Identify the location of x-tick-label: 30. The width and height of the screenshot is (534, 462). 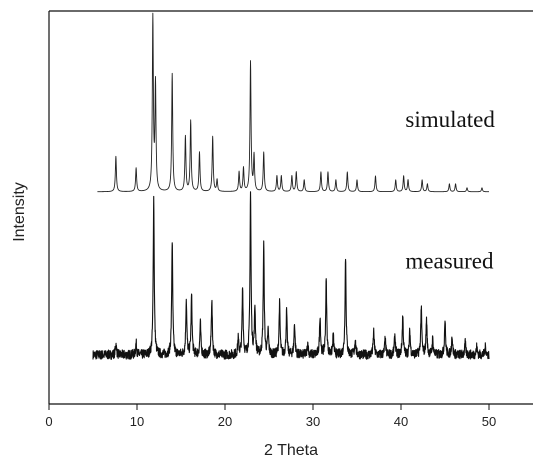
(313, 421).